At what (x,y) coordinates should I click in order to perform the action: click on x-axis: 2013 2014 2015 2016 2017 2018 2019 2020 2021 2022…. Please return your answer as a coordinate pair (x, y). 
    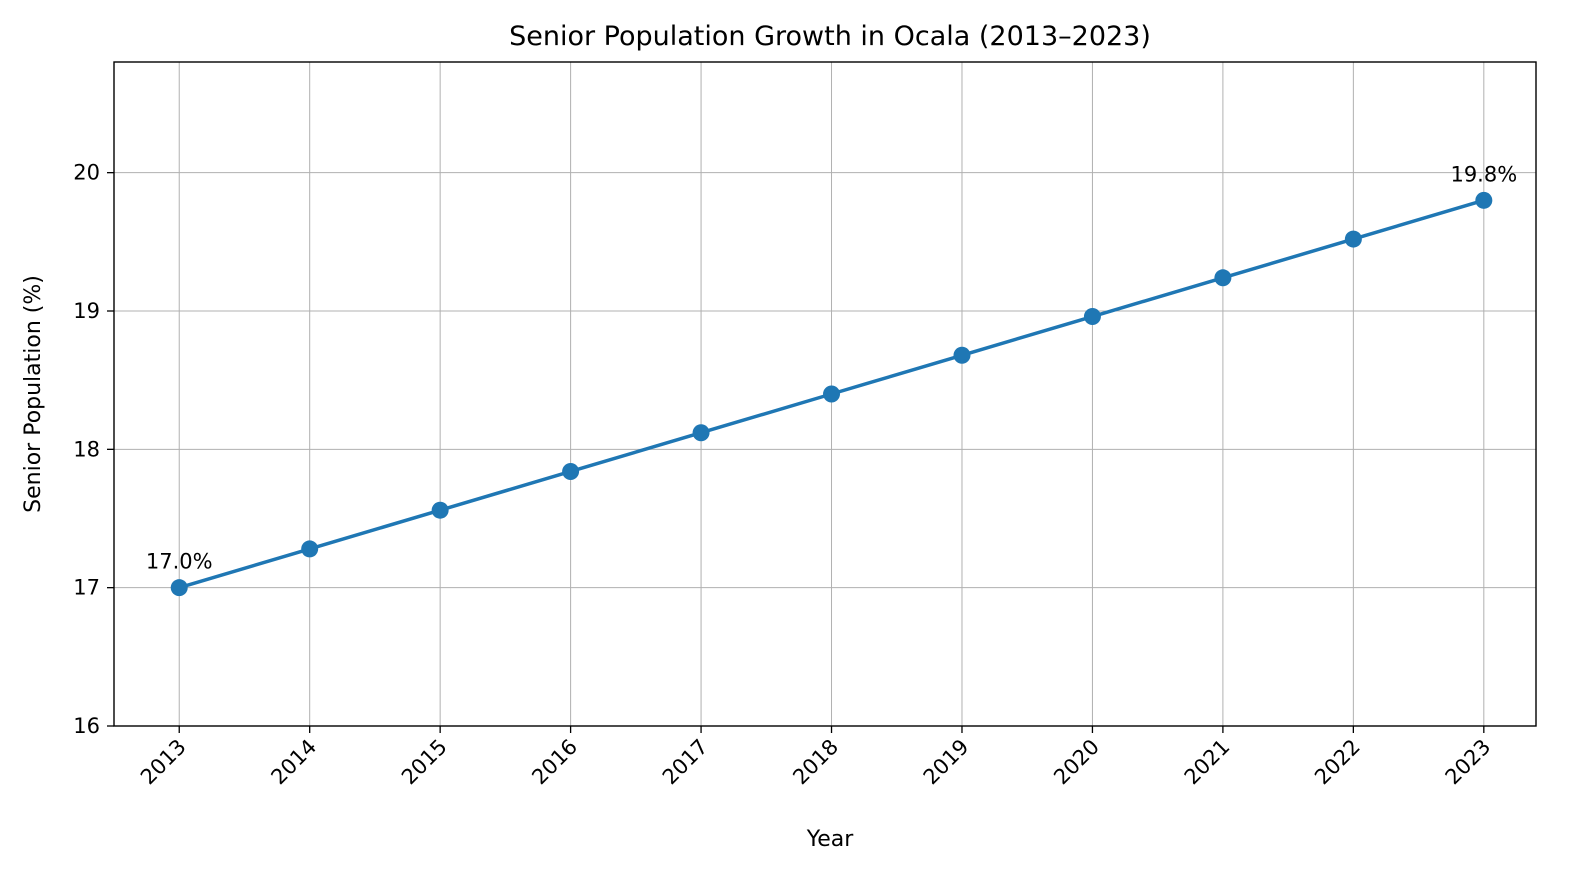
    Looking at the image, I should click on (815, 757).